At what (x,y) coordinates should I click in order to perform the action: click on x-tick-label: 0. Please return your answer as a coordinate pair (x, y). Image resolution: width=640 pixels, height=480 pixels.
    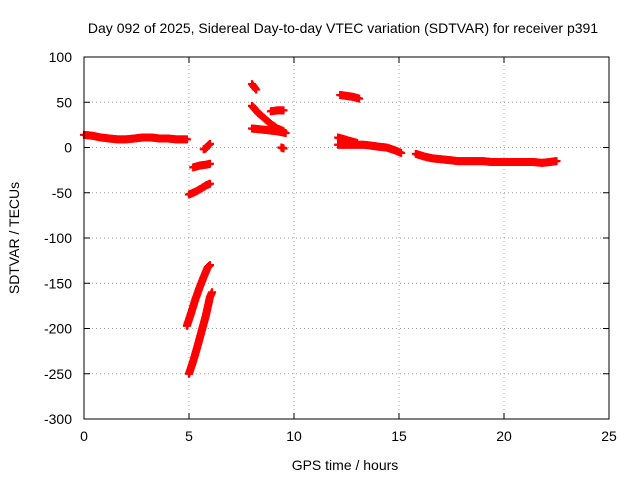
    Looking at the image, I should click on (84, 436).